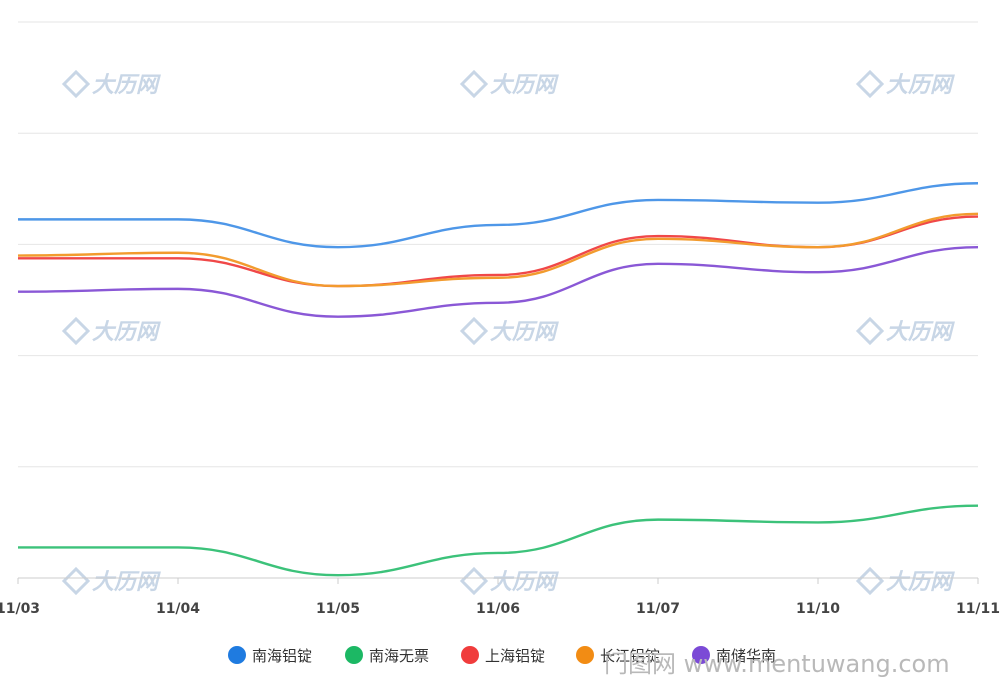 The width and height of the screenshot is (1000, 691). What do you see at coordinates (746, 656) in the screenshot?
I see `legend-label: 南储华南` at bounding box center [746, 656].